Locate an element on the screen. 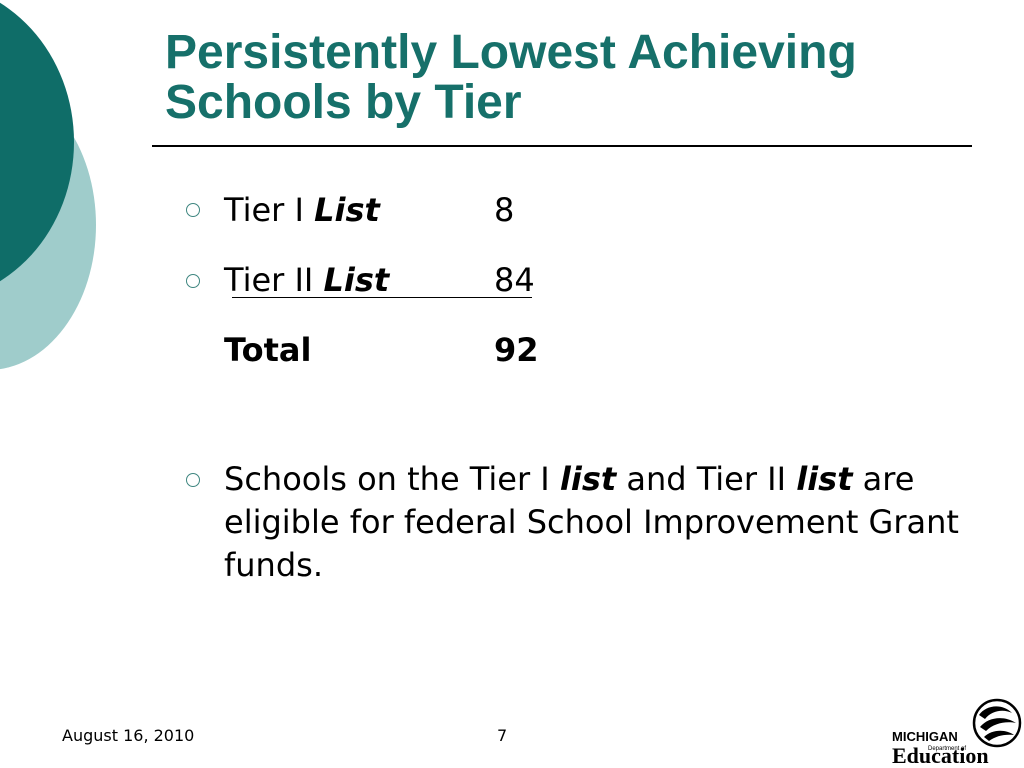  footer-date: August 16, 2010 is located at coordinates (128, 735).